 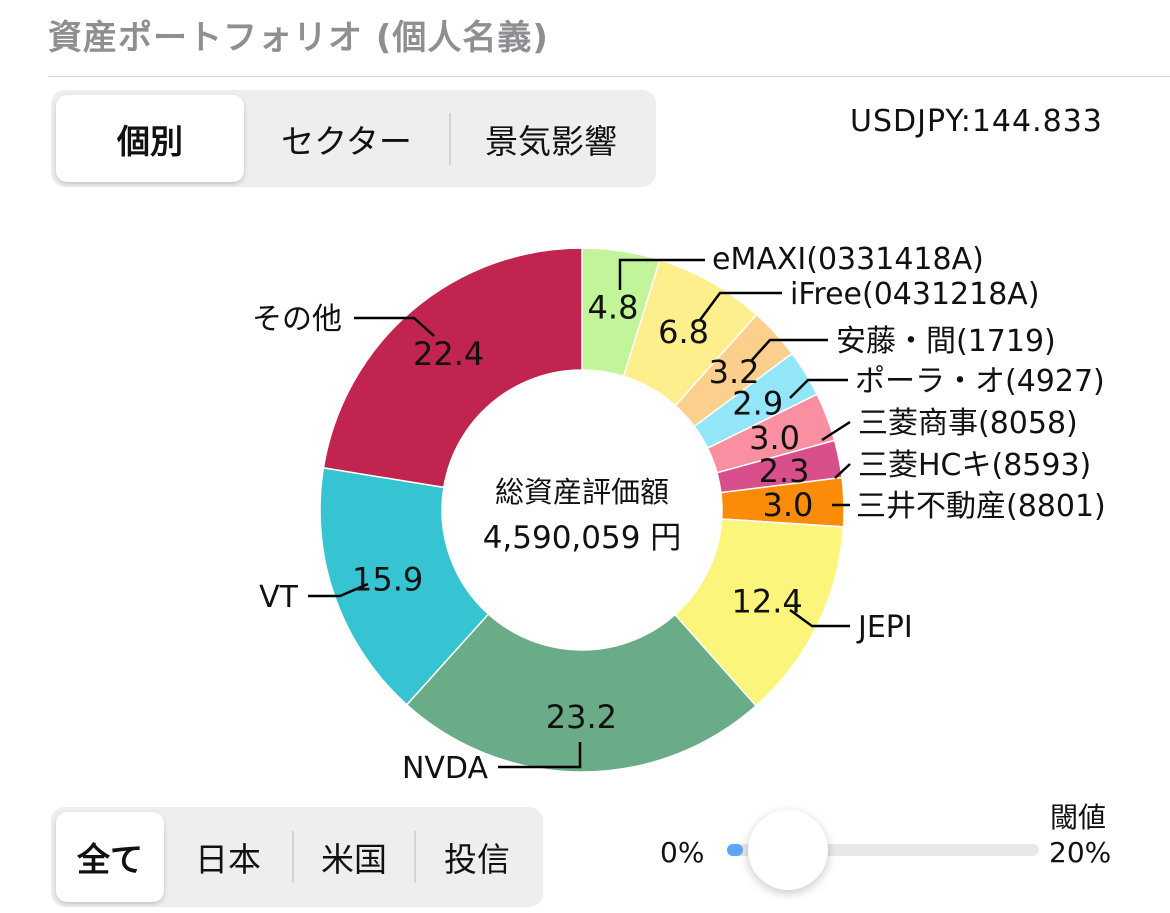 What do you see at coordinates (279, 597) in the screenshot?
I see `slice-name-label: VT` at bounding box center [279, 597].